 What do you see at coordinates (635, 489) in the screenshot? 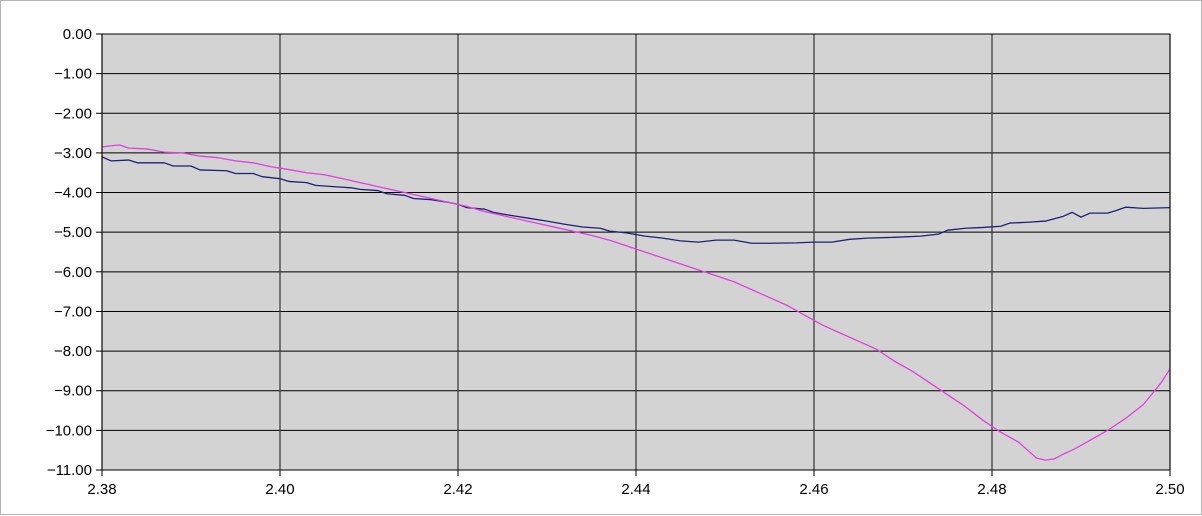
I see `x-tick-label: 2.44` at bounding box center [635, 489].